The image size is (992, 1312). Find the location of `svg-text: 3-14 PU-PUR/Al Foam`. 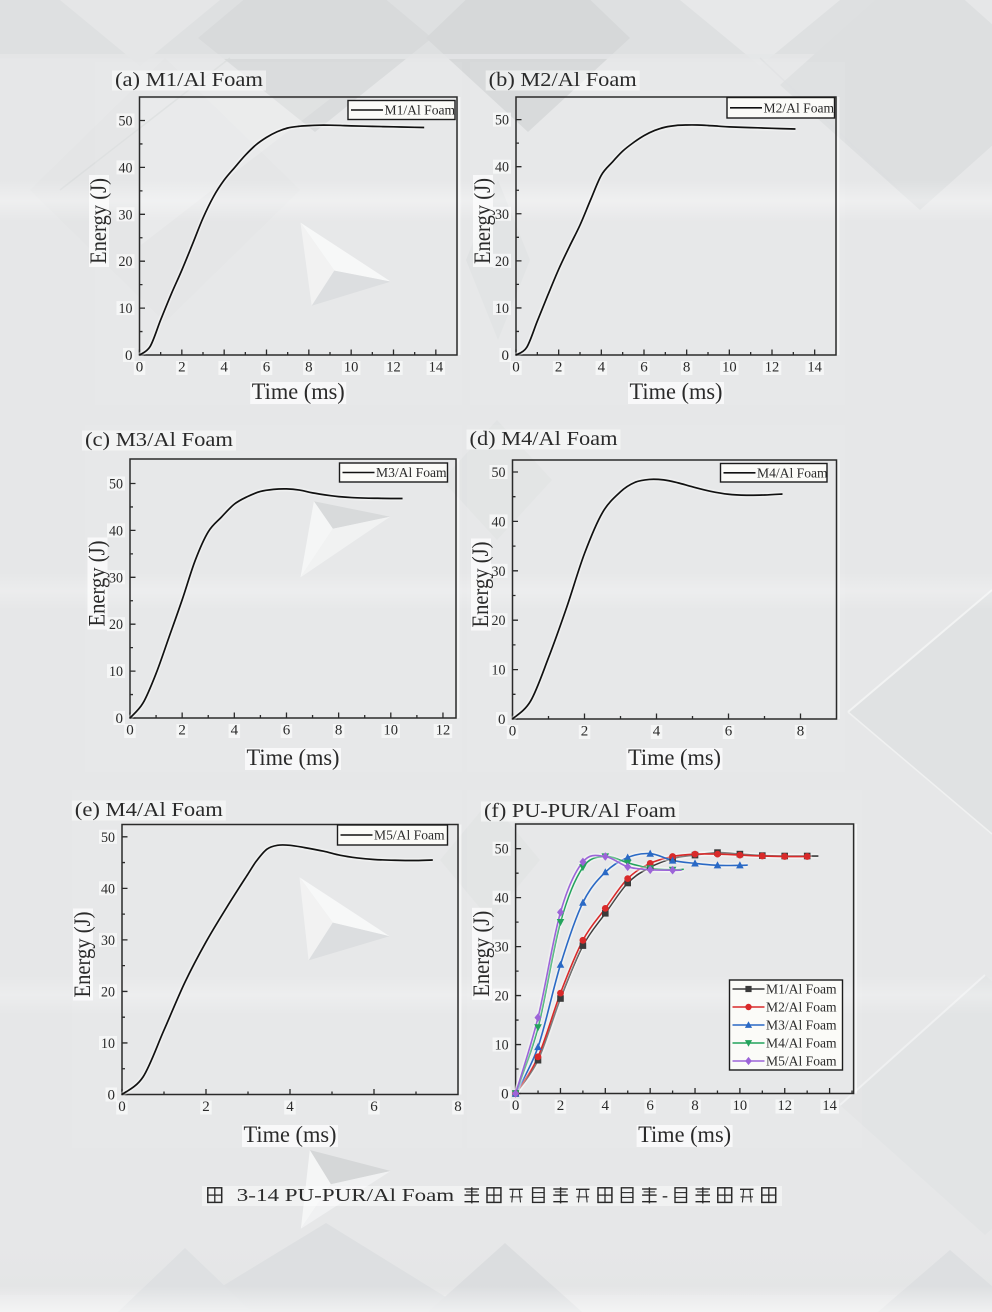

svg-text: 3-14 PU-PUR/Al Foam is located at coordinates (345, 1195).